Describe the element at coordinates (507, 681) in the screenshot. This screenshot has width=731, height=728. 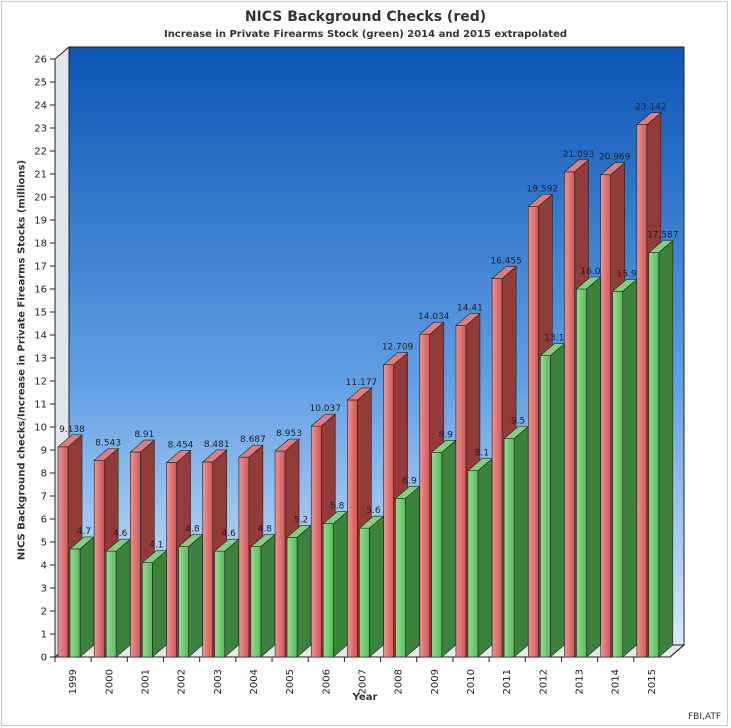
I see `x-tick-label: 2011` at that location.